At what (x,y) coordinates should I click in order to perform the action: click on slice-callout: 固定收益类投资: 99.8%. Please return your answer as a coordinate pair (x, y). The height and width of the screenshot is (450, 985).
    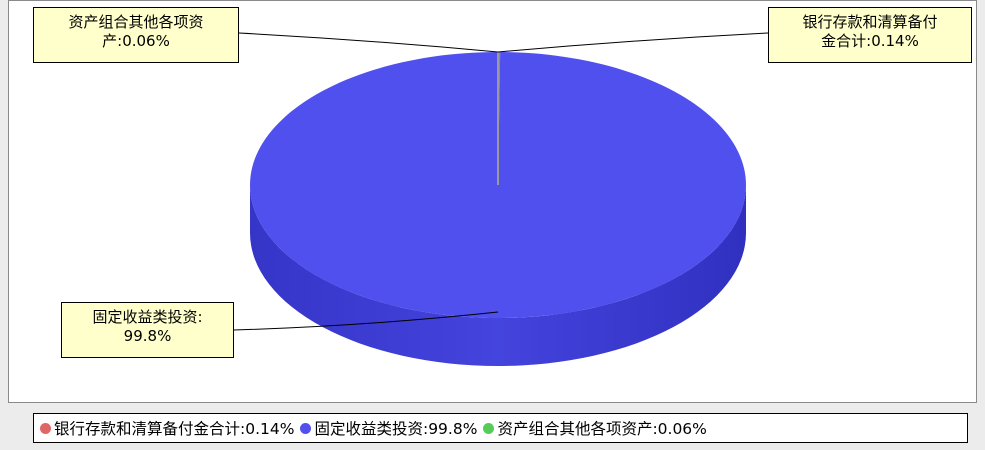
    Looking at the image, I should click on (147, 330).